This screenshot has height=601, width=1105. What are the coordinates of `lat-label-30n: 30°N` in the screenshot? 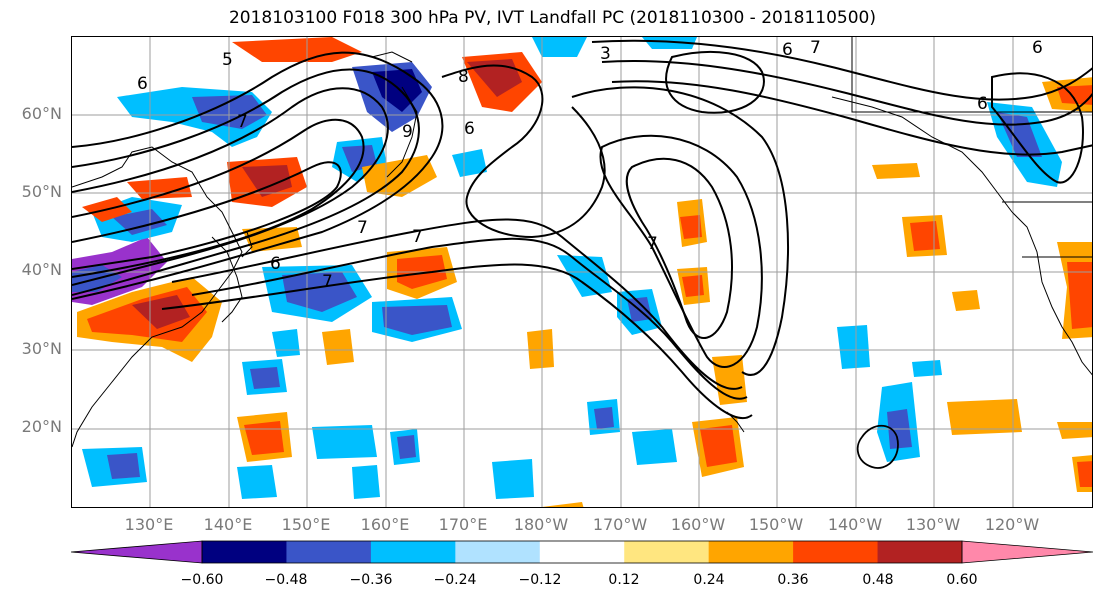 It's located at (41, 348).